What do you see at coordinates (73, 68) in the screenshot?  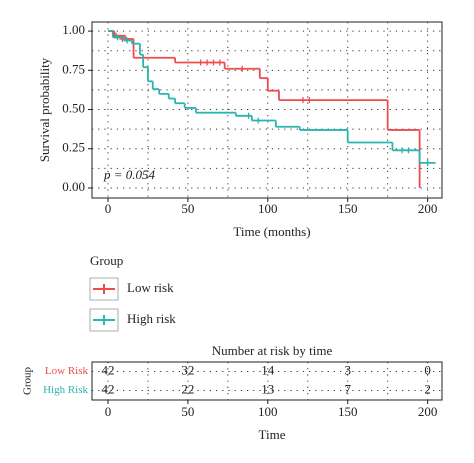 I see `y-tick-label: 0.75` at bounding box center [73, 68].